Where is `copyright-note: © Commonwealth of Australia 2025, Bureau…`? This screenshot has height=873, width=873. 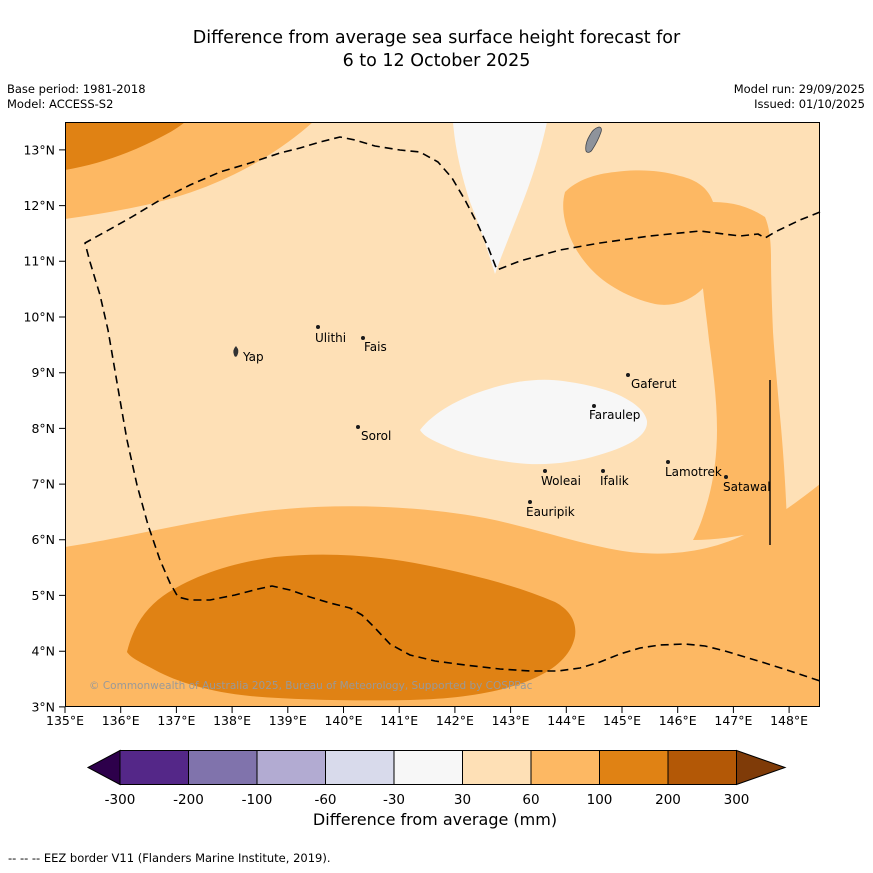 copyright-note: © Commonwealth of Australia 2025, Bureau… is located at coordinates (311, 686).